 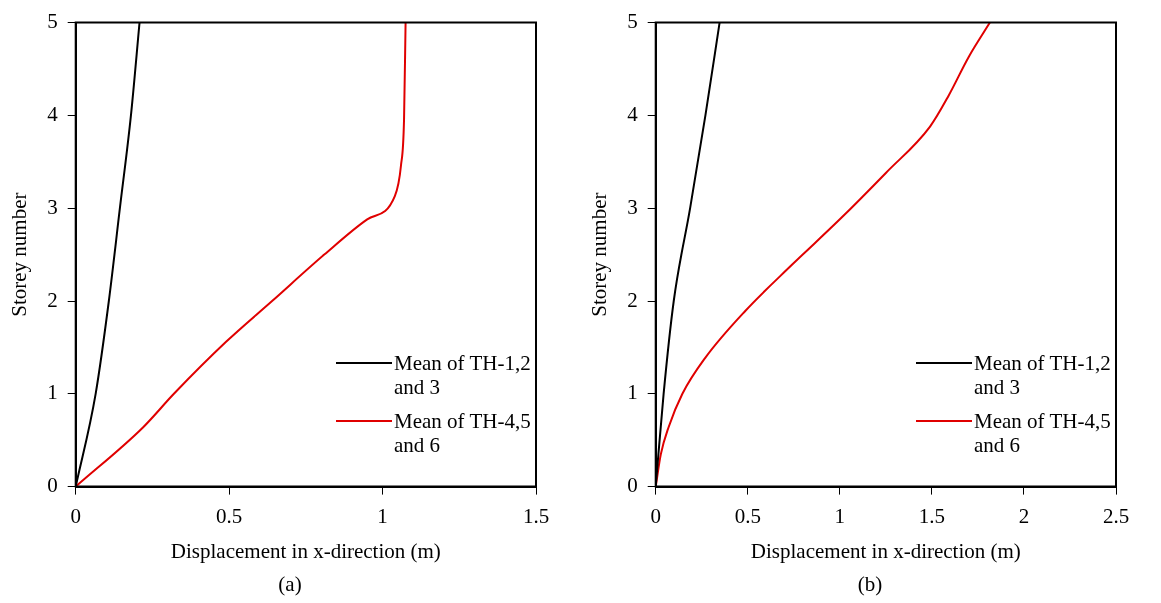 What do you see at coordinates (870, 584) in the screenshot?
I see `text: (b)` at bounding box center [870, 584].